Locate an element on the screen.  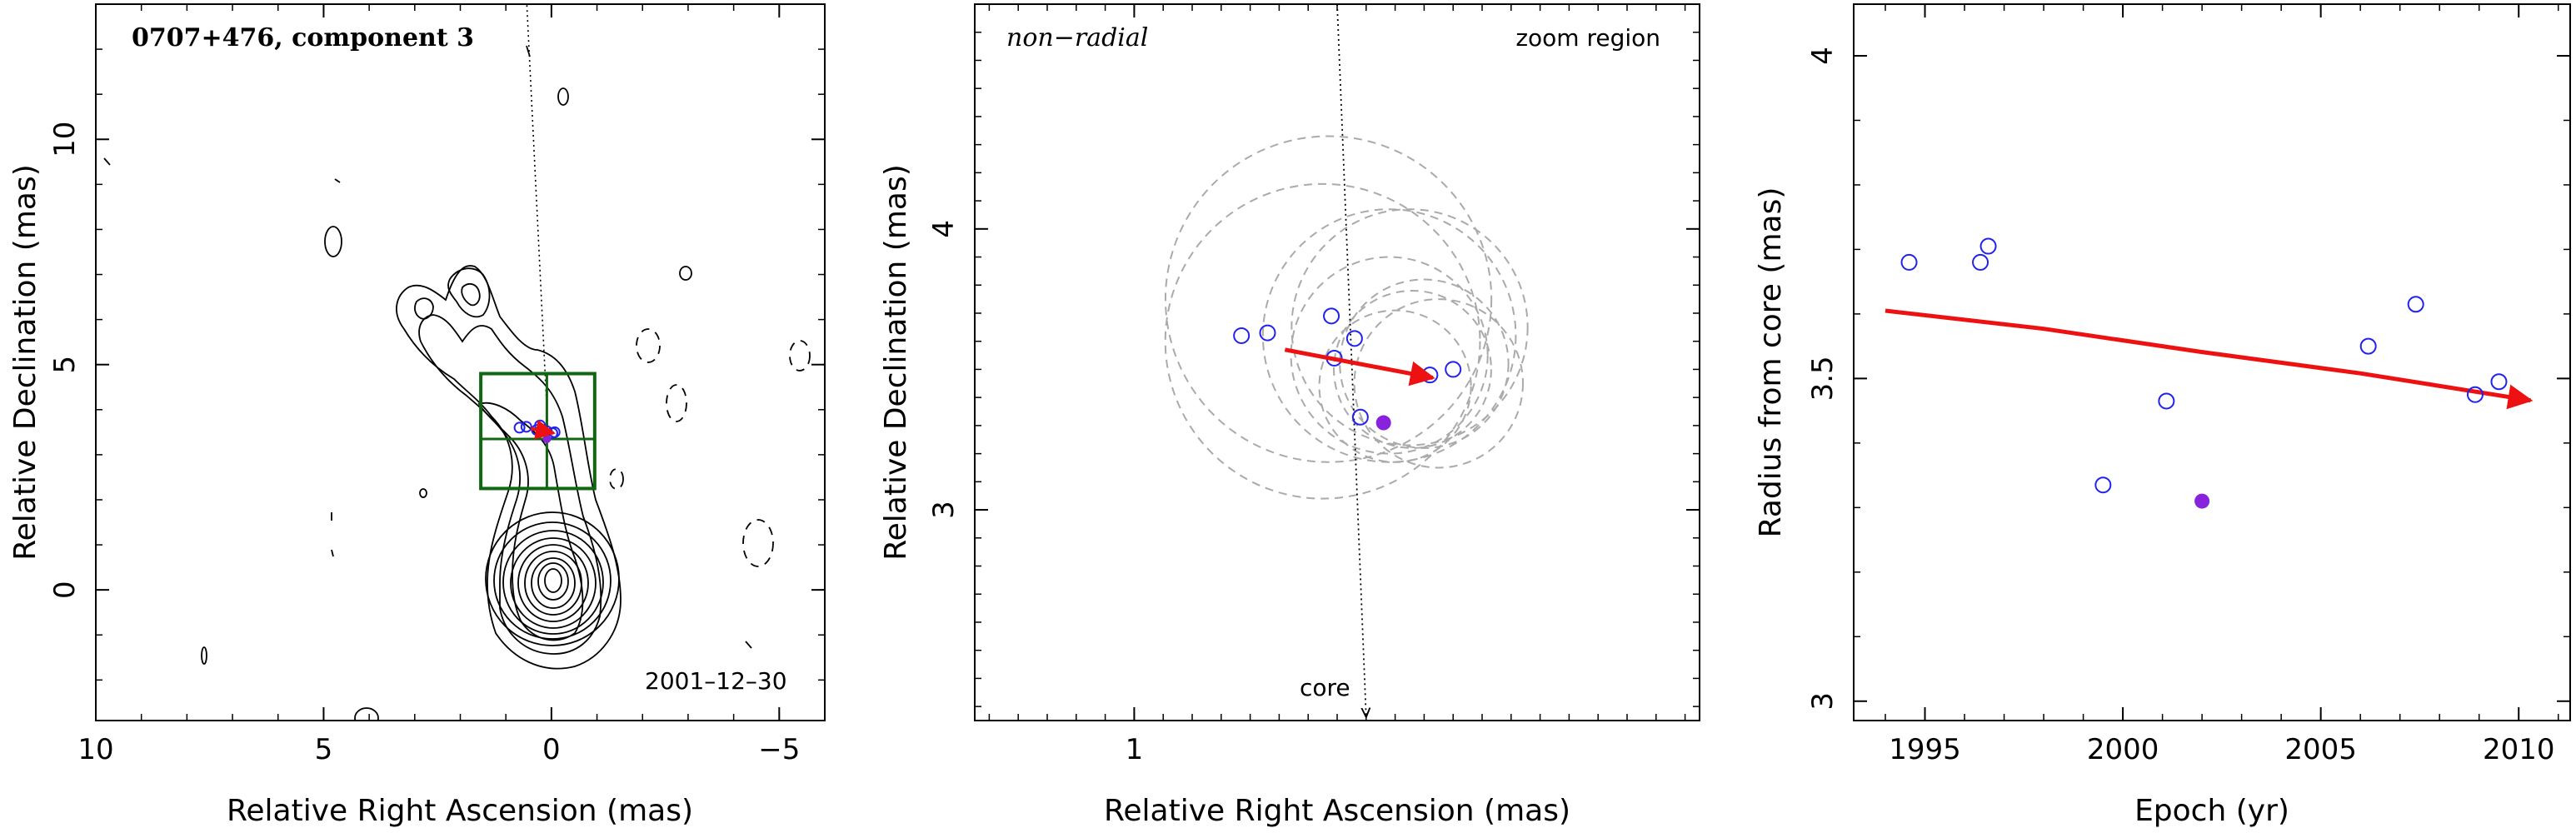
x-tick-label: 1 is located at coordinates (1135, 749).